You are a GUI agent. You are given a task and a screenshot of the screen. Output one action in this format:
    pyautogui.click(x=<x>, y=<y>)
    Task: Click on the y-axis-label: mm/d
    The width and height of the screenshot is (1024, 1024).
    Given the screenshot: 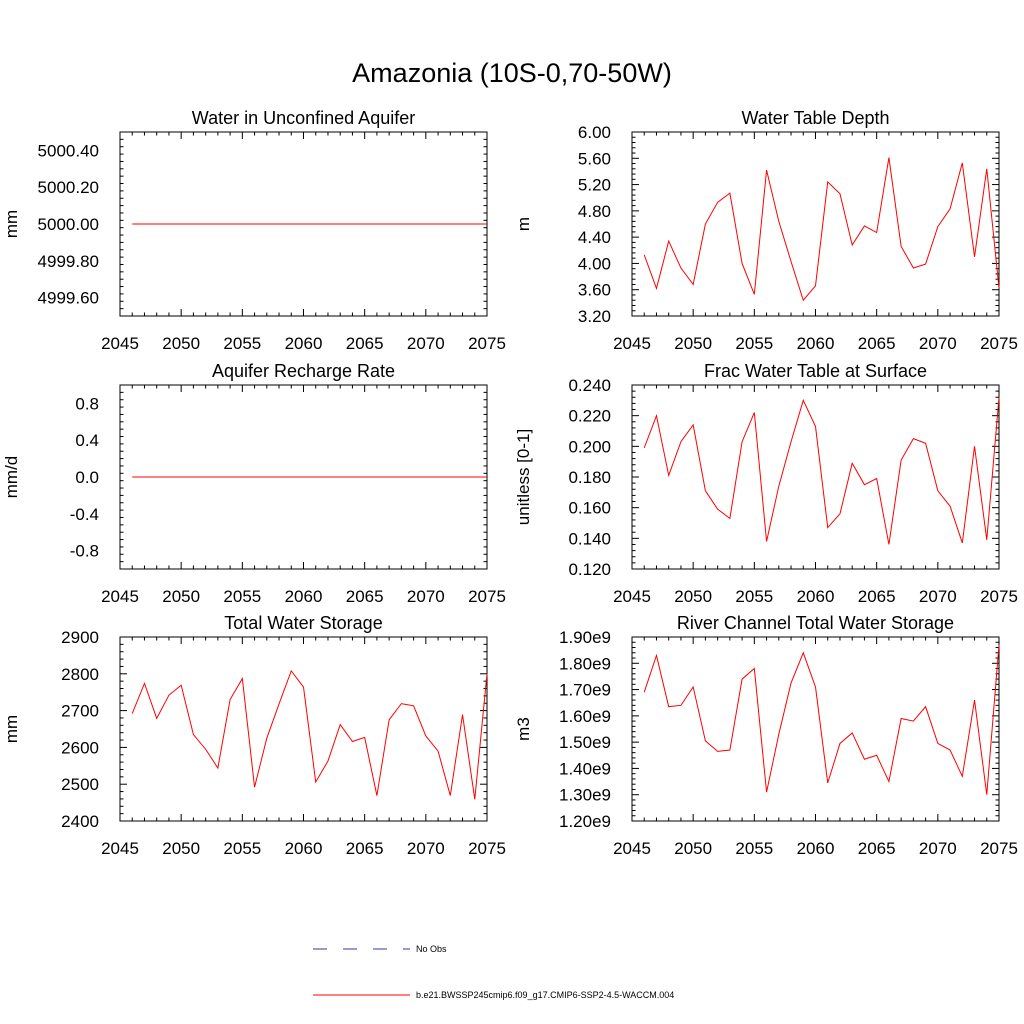 What is the action you would take?
    pyautogui.click(x=11, y=477)
    